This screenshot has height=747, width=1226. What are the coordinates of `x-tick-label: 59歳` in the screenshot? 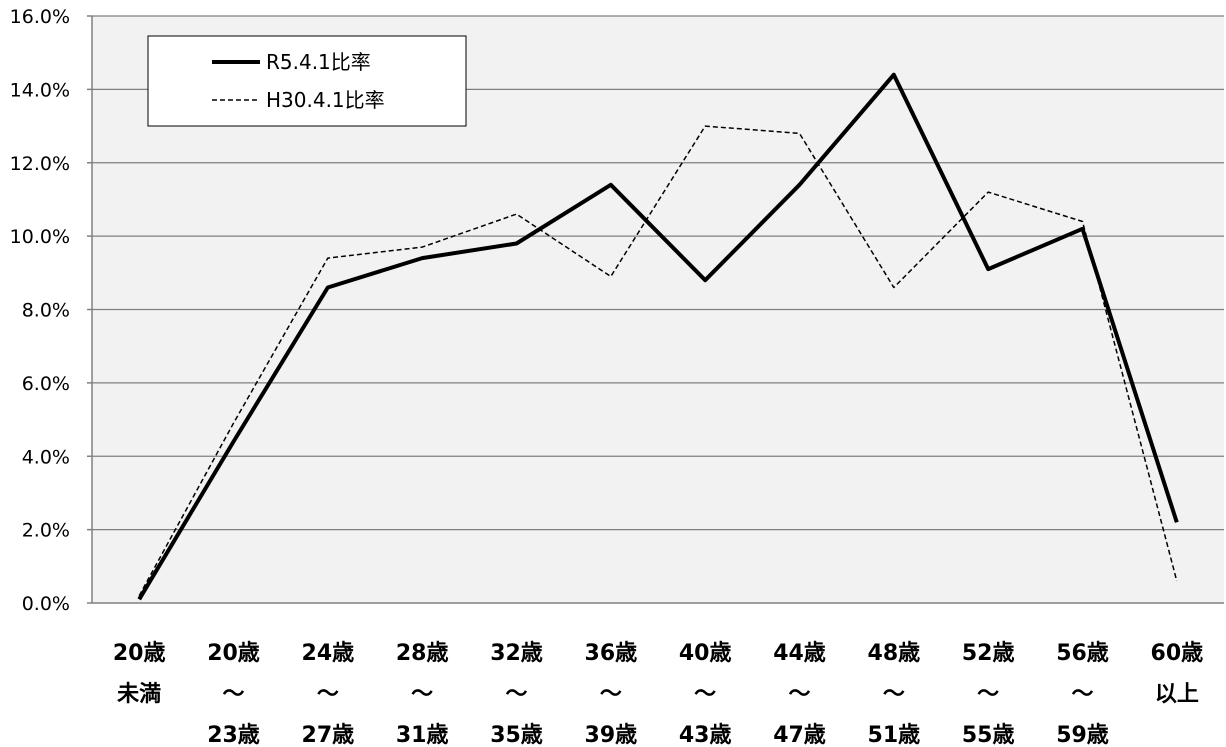 It's located at (1082, 735).